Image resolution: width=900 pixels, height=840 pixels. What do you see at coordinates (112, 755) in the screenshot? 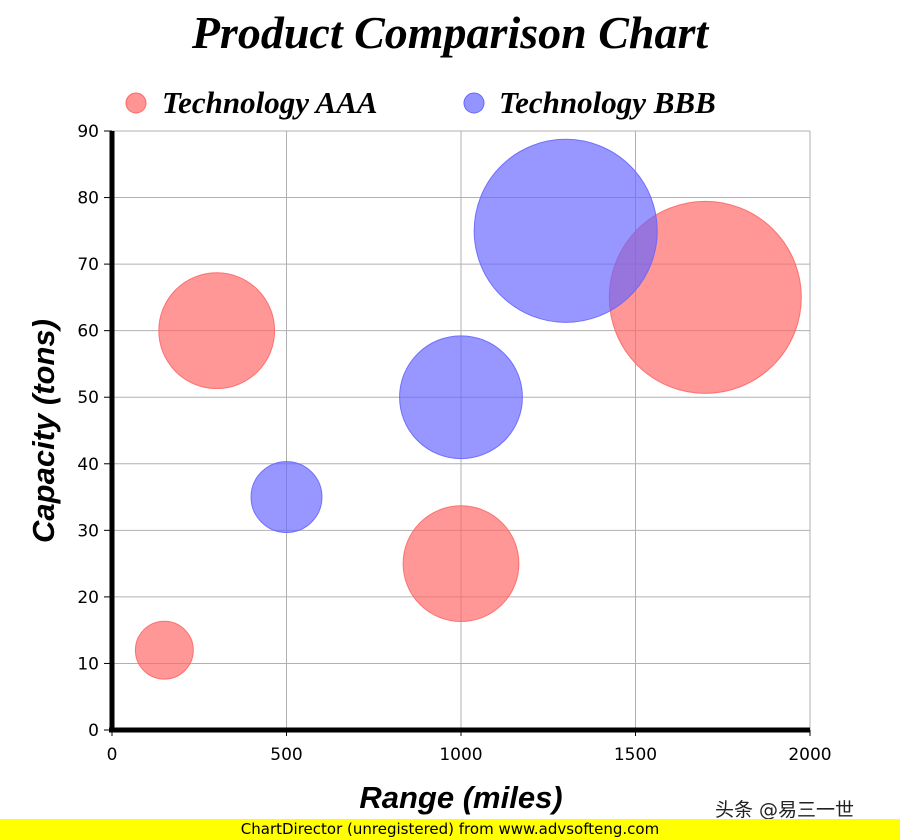
I see `x-tick-label: 0` at bounding box center [112, 755].